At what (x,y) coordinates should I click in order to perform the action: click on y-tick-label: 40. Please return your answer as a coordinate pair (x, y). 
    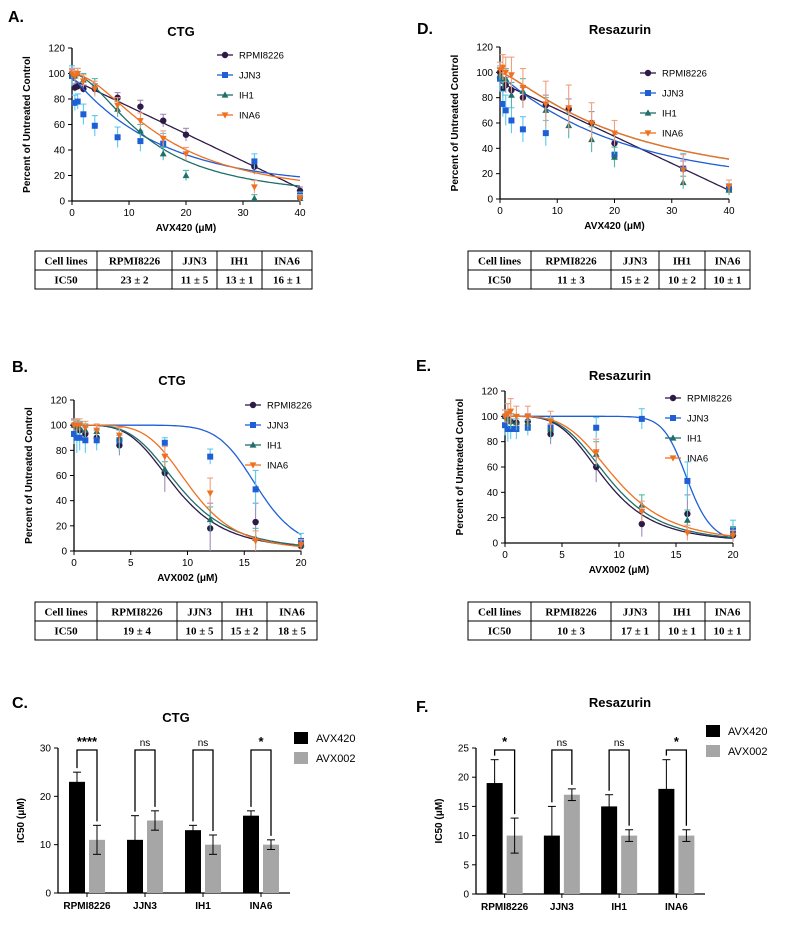
    Looking at the image, I should click on (60, 151).